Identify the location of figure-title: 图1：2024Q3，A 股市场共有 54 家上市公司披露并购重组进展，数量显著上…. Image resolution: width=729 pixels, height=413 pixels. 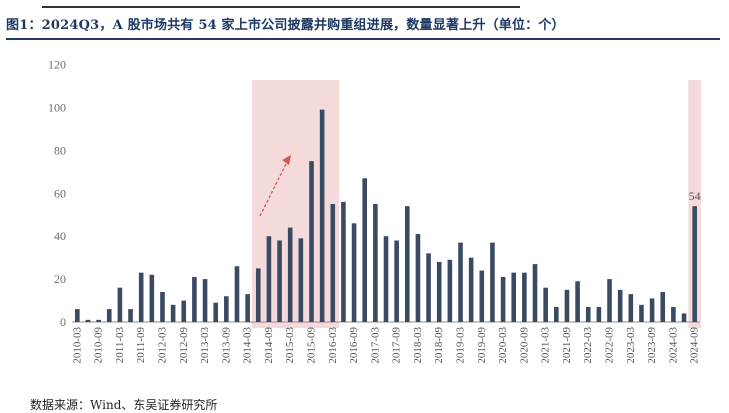
(285, 25).